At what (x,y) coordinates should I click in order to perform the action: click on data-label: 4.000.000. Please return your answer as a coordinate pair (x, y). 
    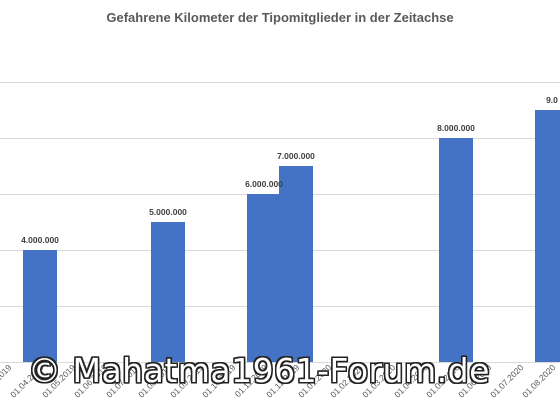
    Looking at the image, I should click on (40, 240).